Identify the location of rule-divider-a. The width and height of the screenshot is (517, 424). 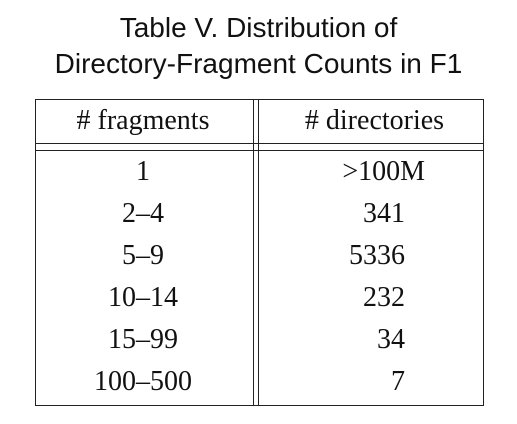
(253, 252).